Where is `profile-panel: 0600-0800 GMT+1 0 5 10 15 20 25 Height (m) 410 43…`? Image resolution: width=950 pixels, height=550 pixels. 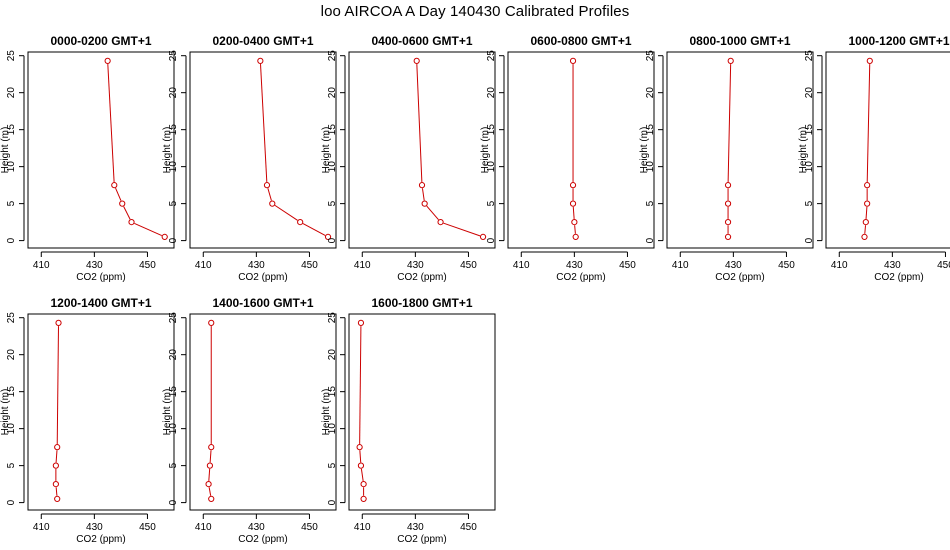
profile-panel: 0600-0800 GMT+1 0 5 10 15 20 25 Height (m) 410 43… is located at coordinates (567, 158).